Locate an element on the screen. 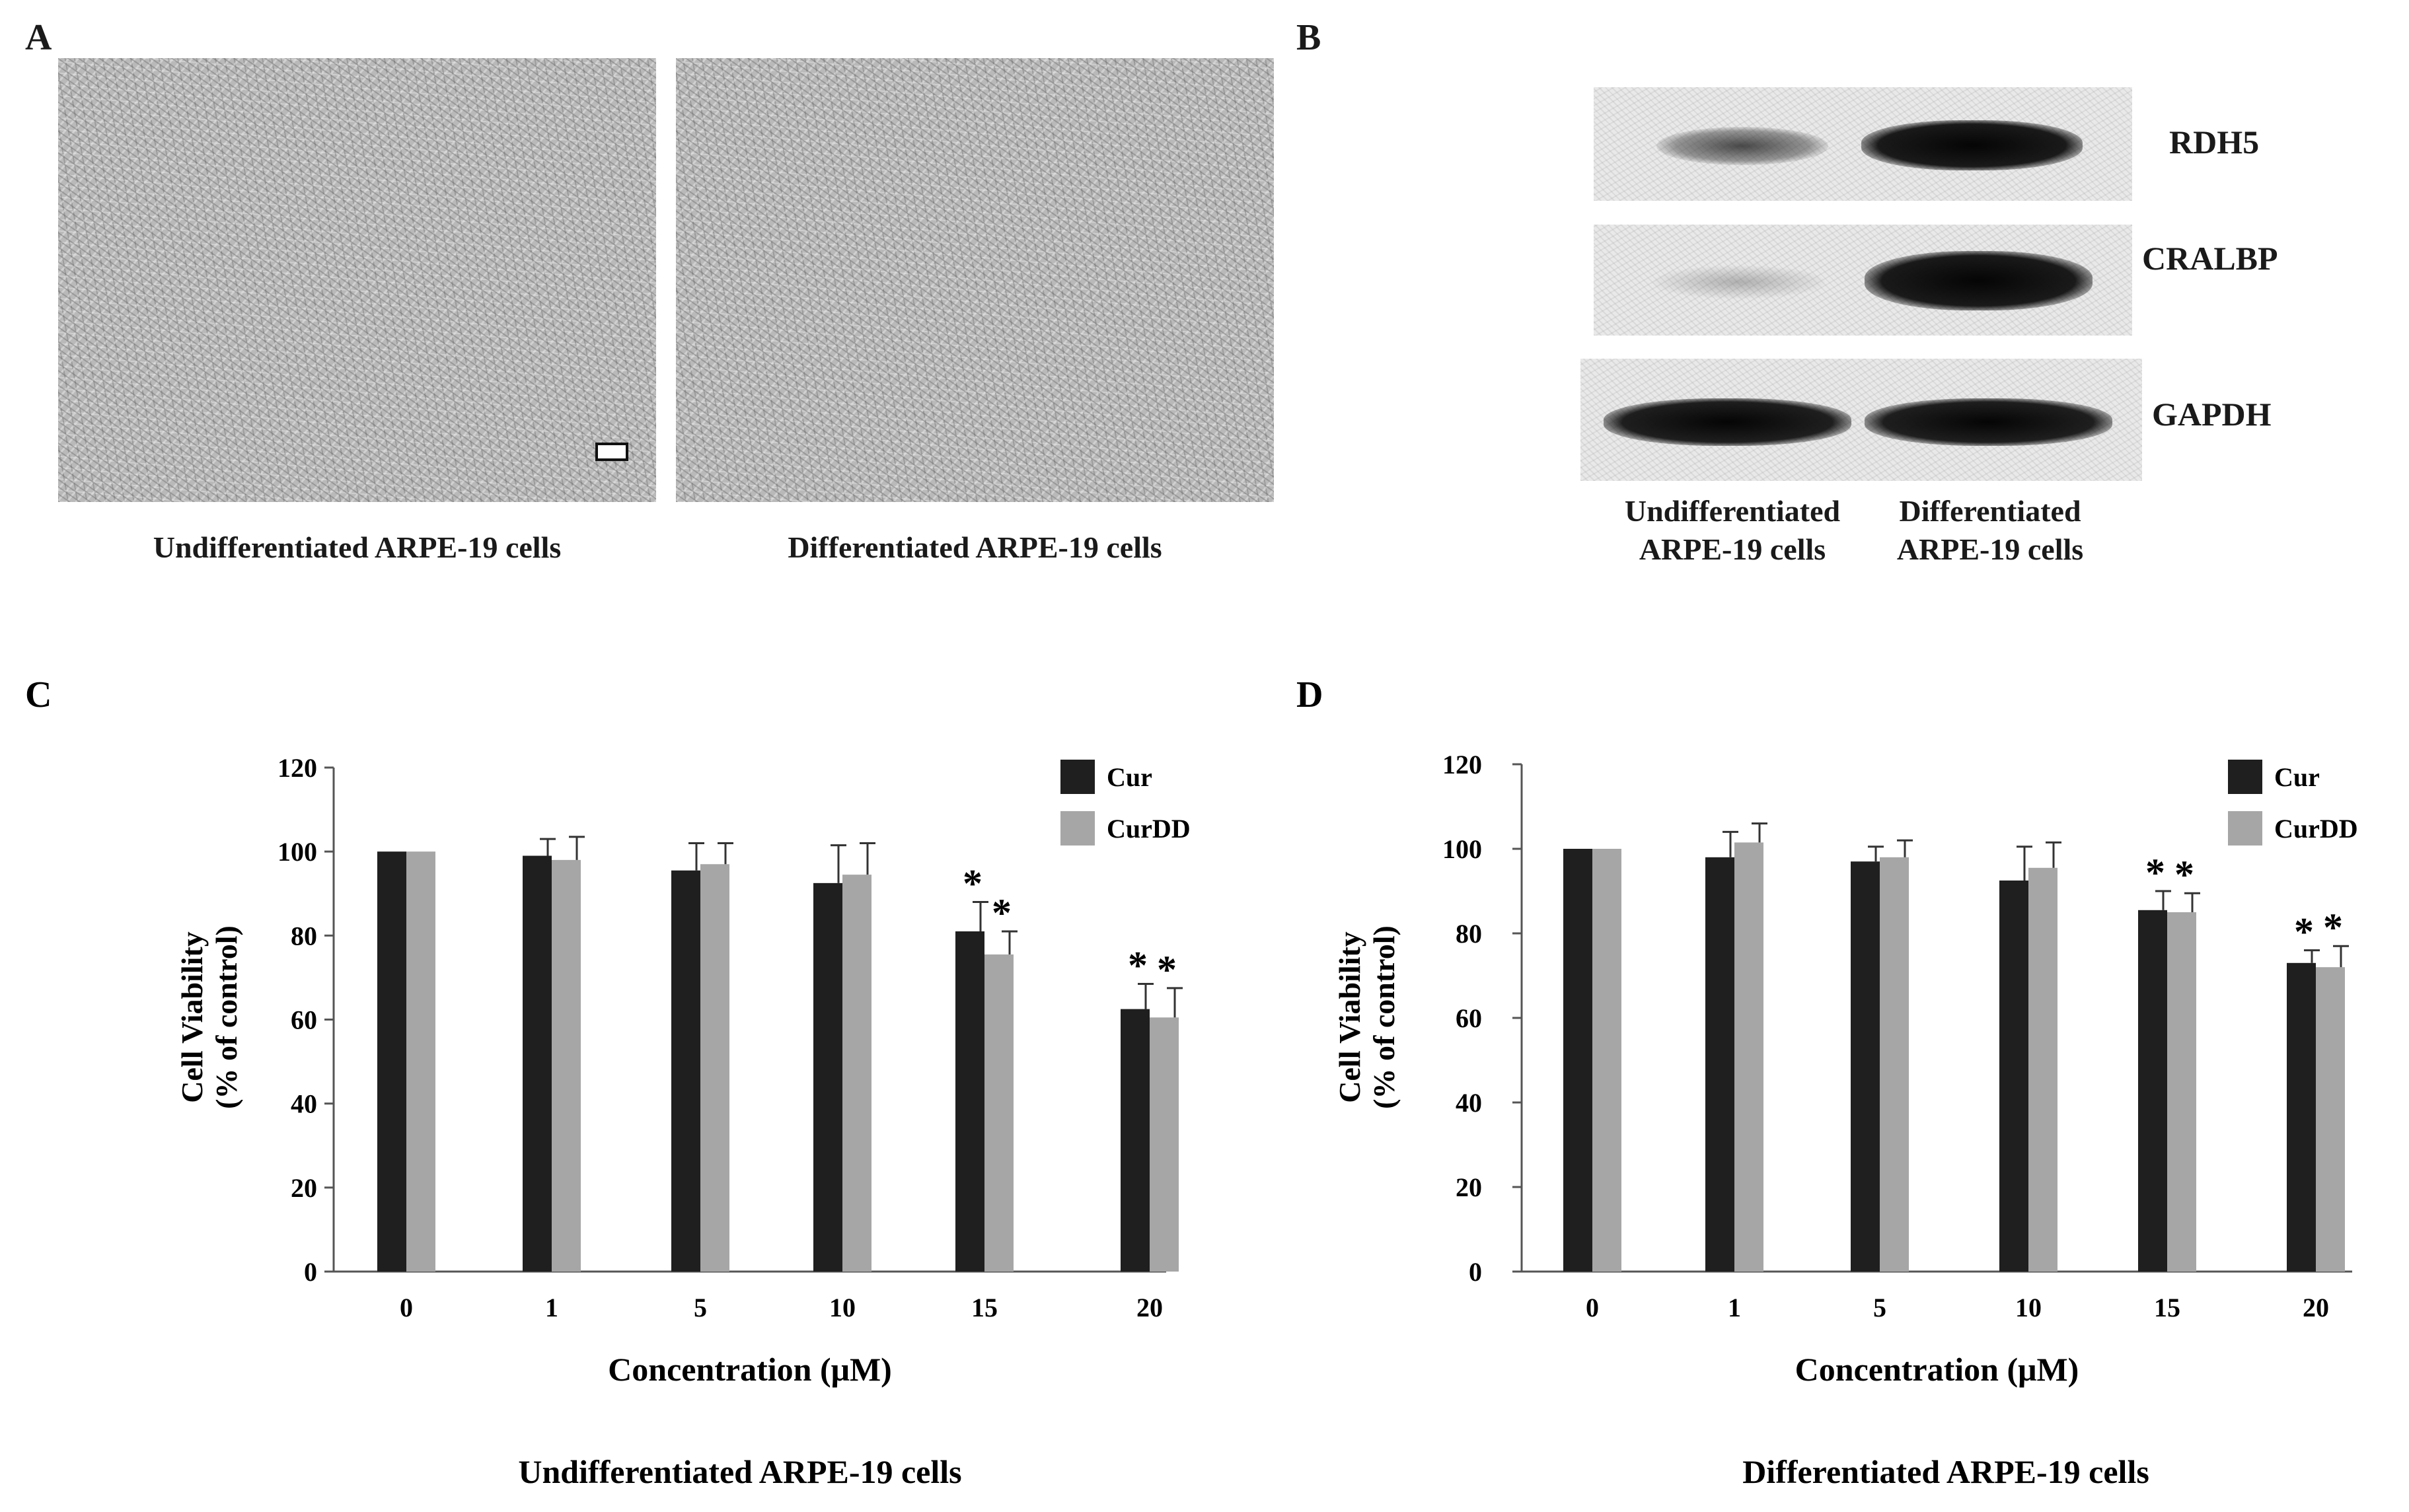  chart-d-xtick-label: 1 is located at coordinates (1734, 1307).